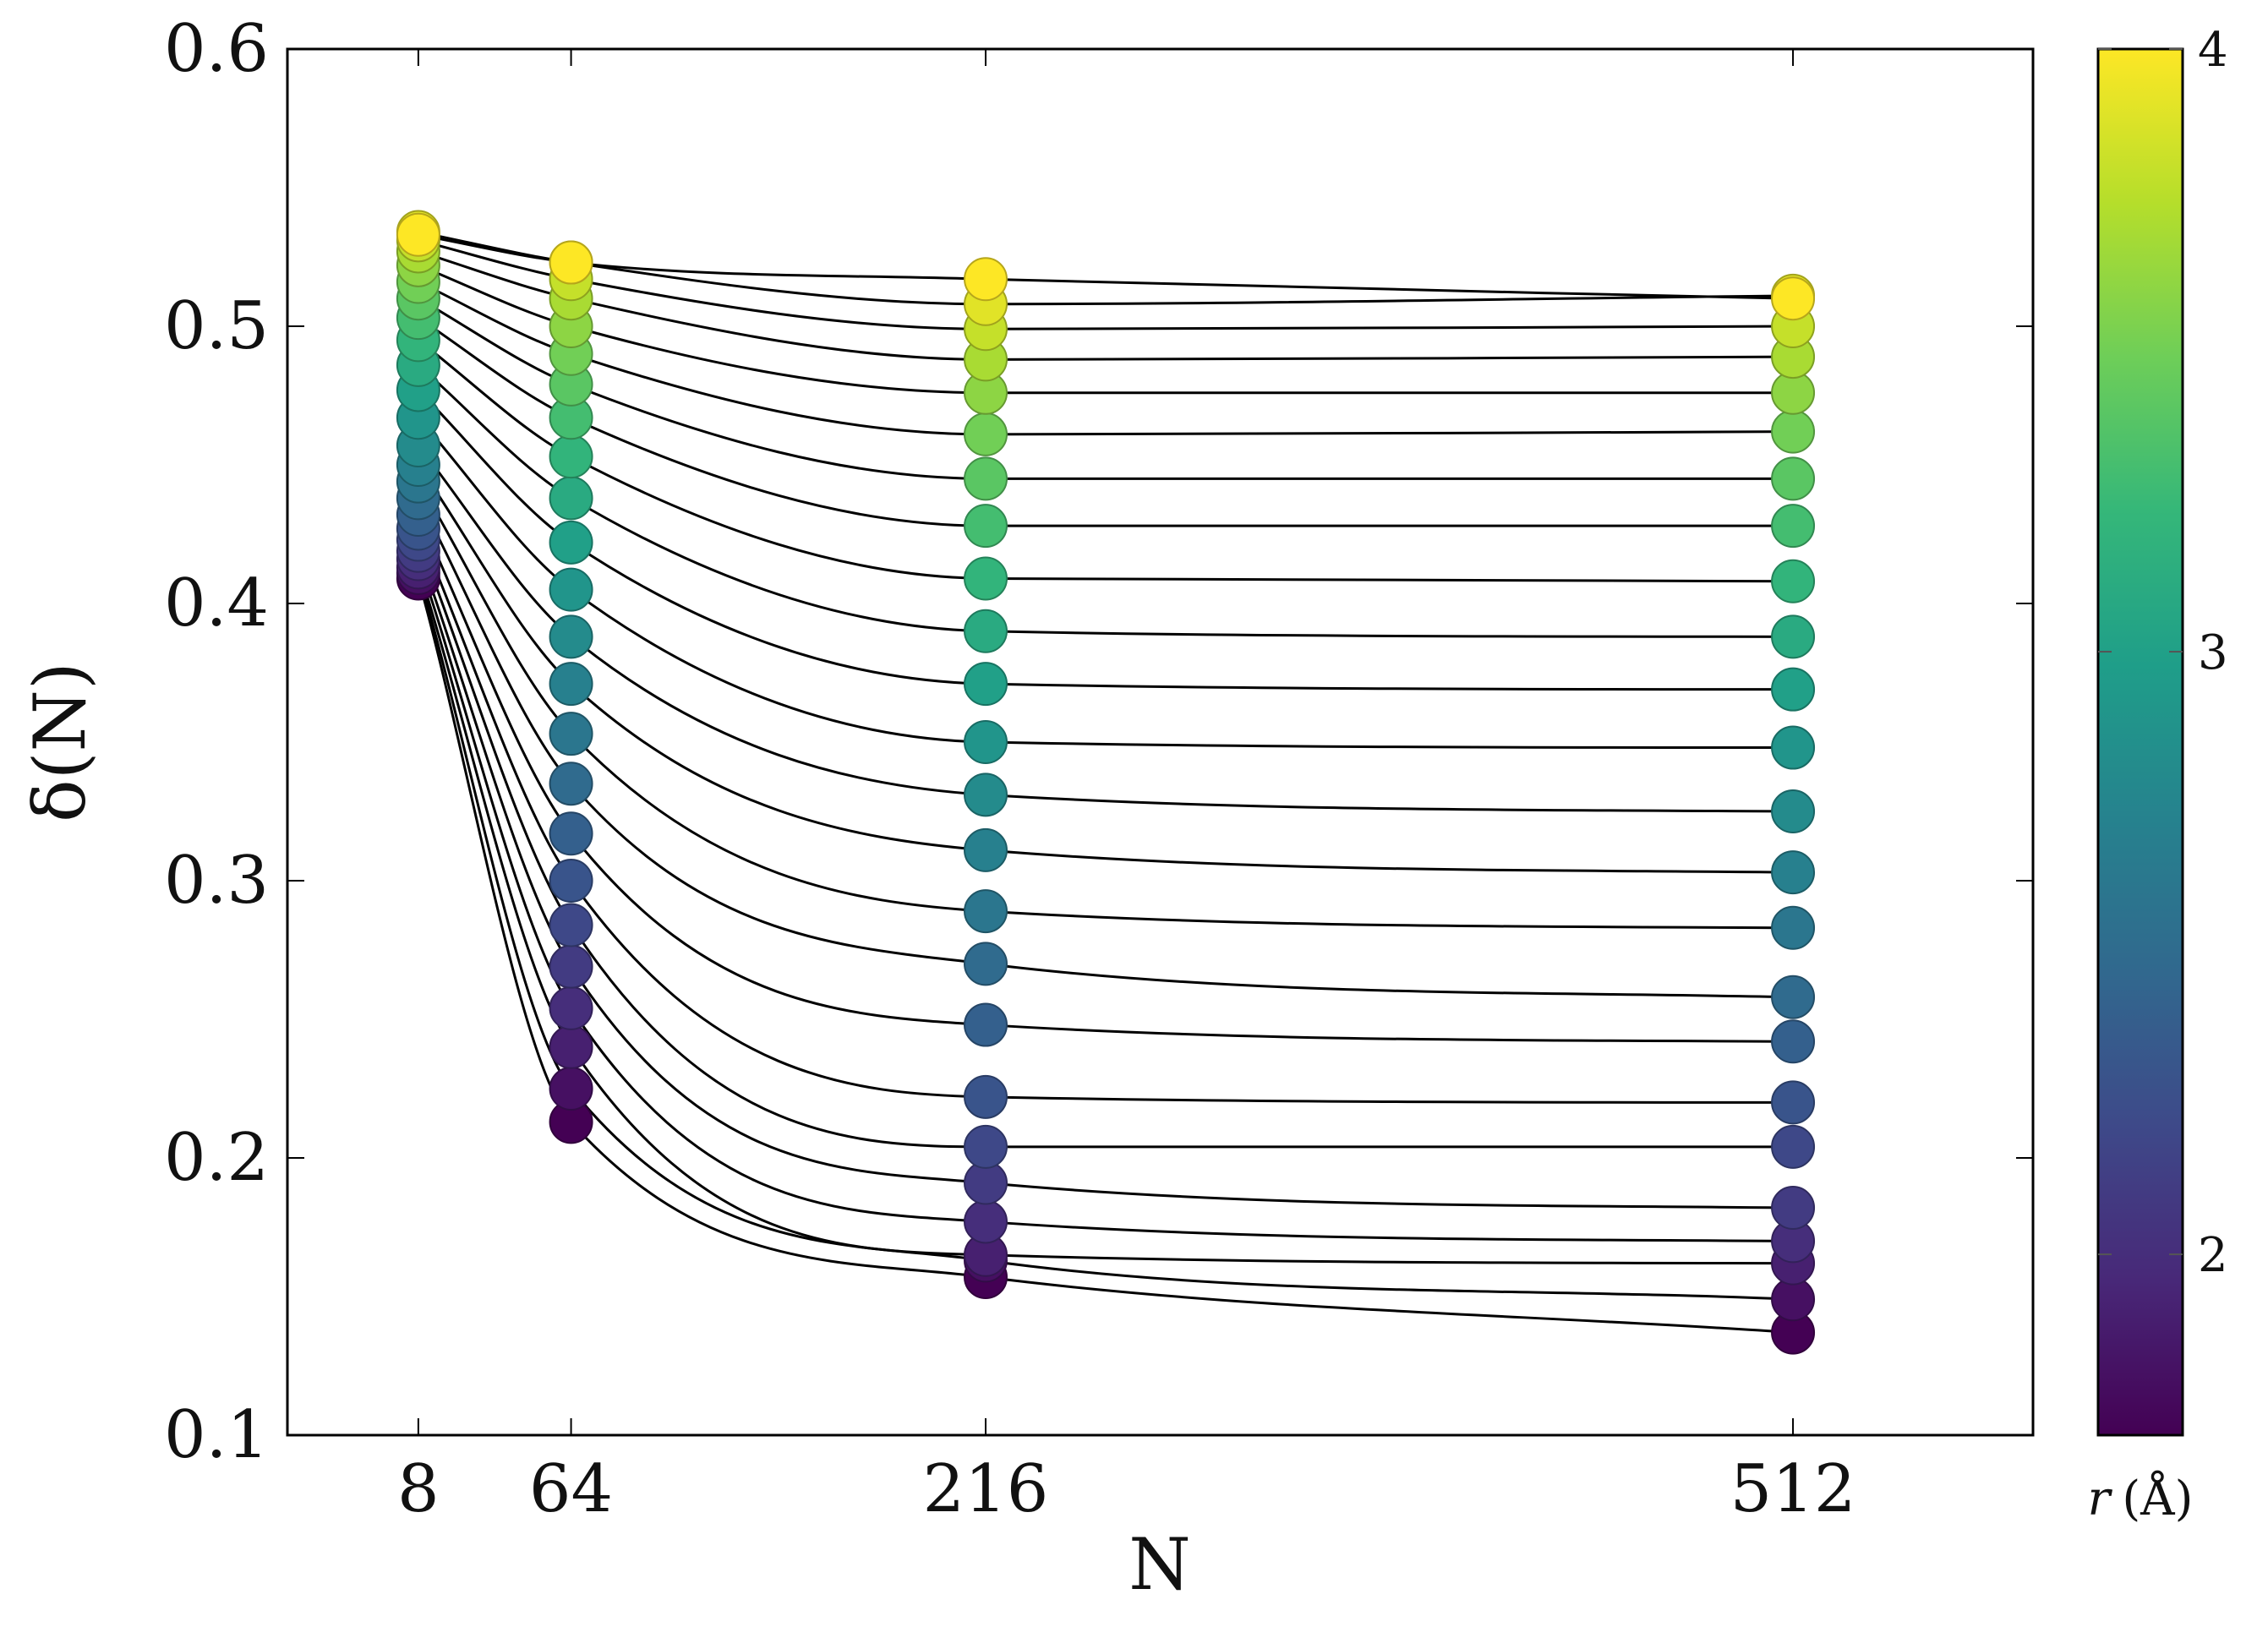  Describe the element at coordinates (2213, 50) in the screenshot. I see `colorbar-tick-label: 4` at that location.